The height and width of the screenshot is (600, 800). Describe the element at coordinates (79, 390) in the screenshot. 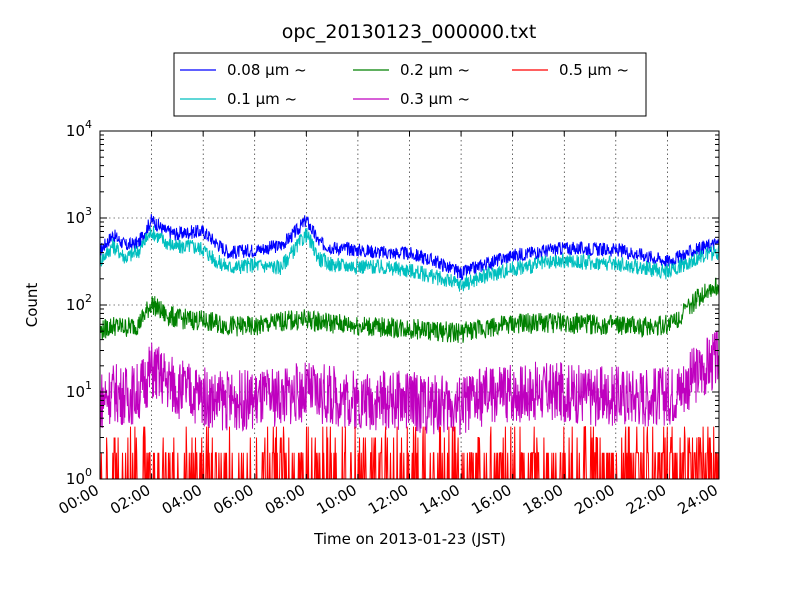

I see `y-tick-label: 10¹` at that location.